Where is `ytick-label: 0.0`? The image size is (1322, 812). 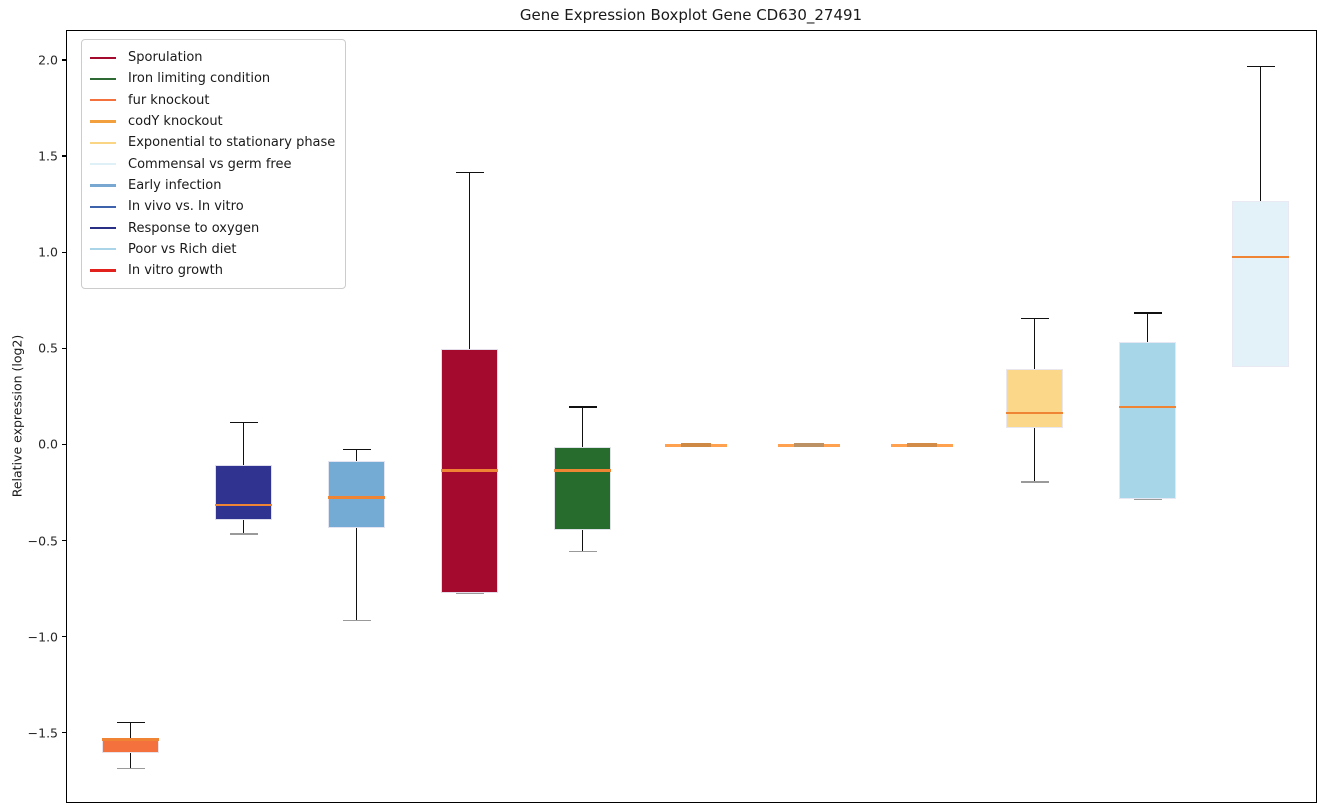 ytick-label: 0.0 is located at coordinates (48, 444).